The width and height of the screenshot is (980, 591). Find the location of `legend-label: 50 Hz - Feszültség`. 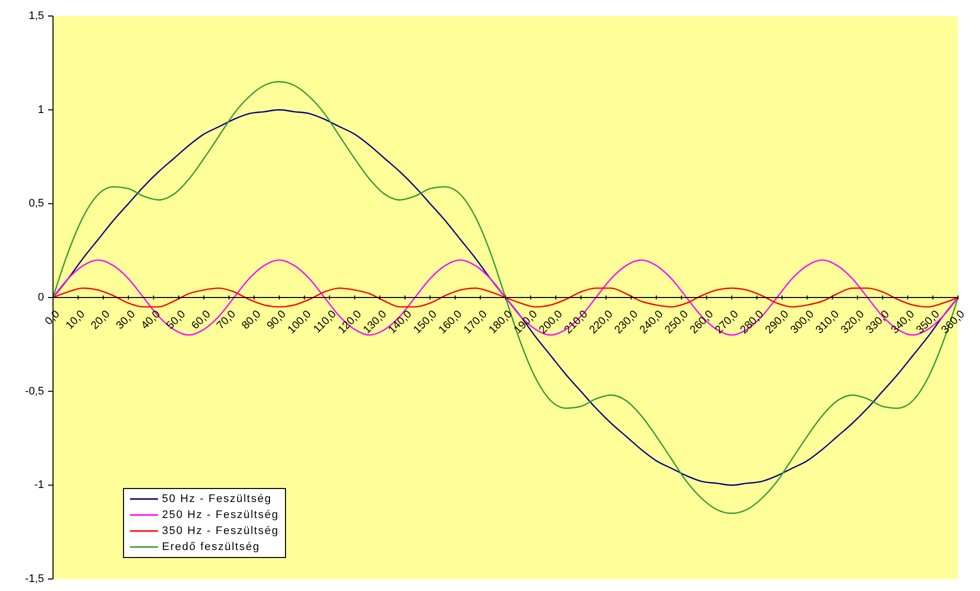

legend-label: 50 Hz - Feszültség is located at coordinates (217, 499).